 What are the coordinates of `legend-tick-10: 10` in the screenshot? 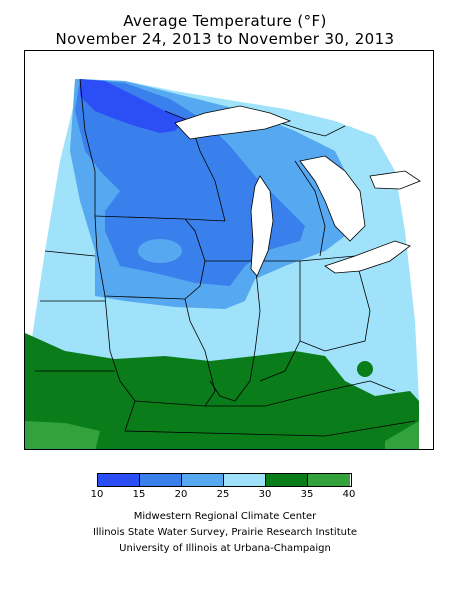 It's located at (97, 494).